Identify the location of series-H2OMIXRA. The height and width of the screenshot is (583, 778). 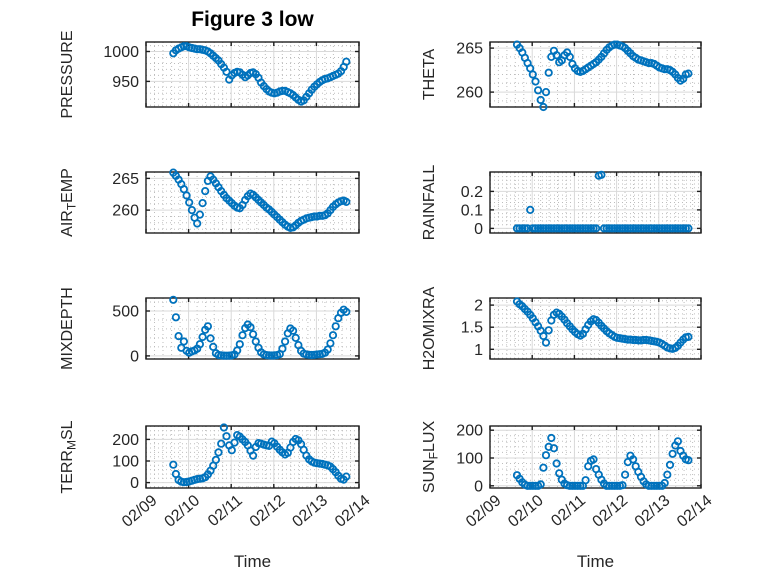
(602, 325).